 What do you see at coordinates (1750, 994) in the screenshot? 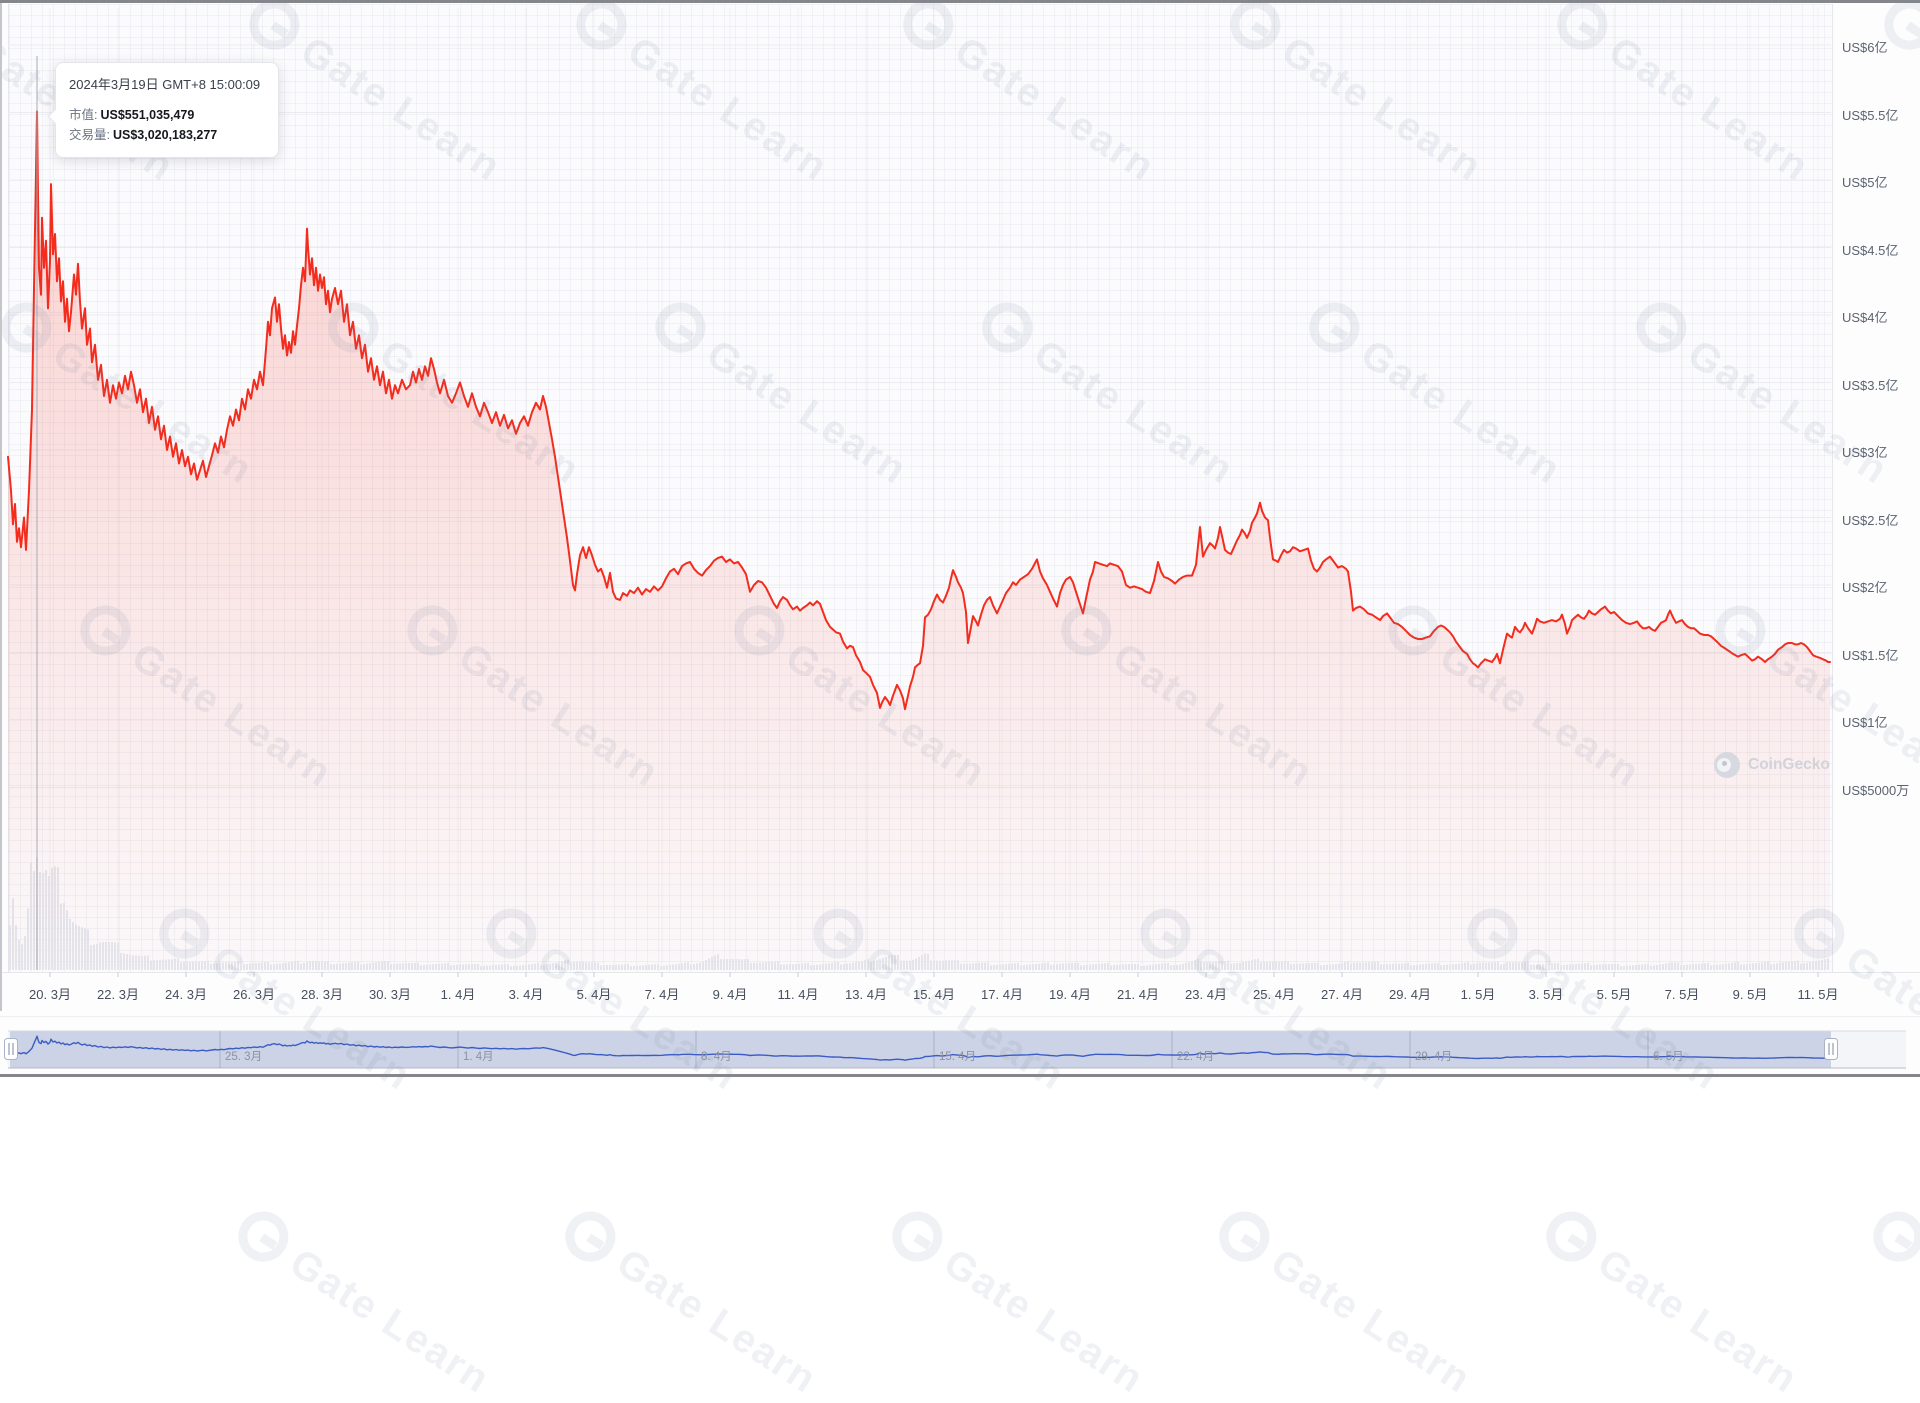
I see `x-axis-label: 9. 5月` at bounding box center [1750, 994].